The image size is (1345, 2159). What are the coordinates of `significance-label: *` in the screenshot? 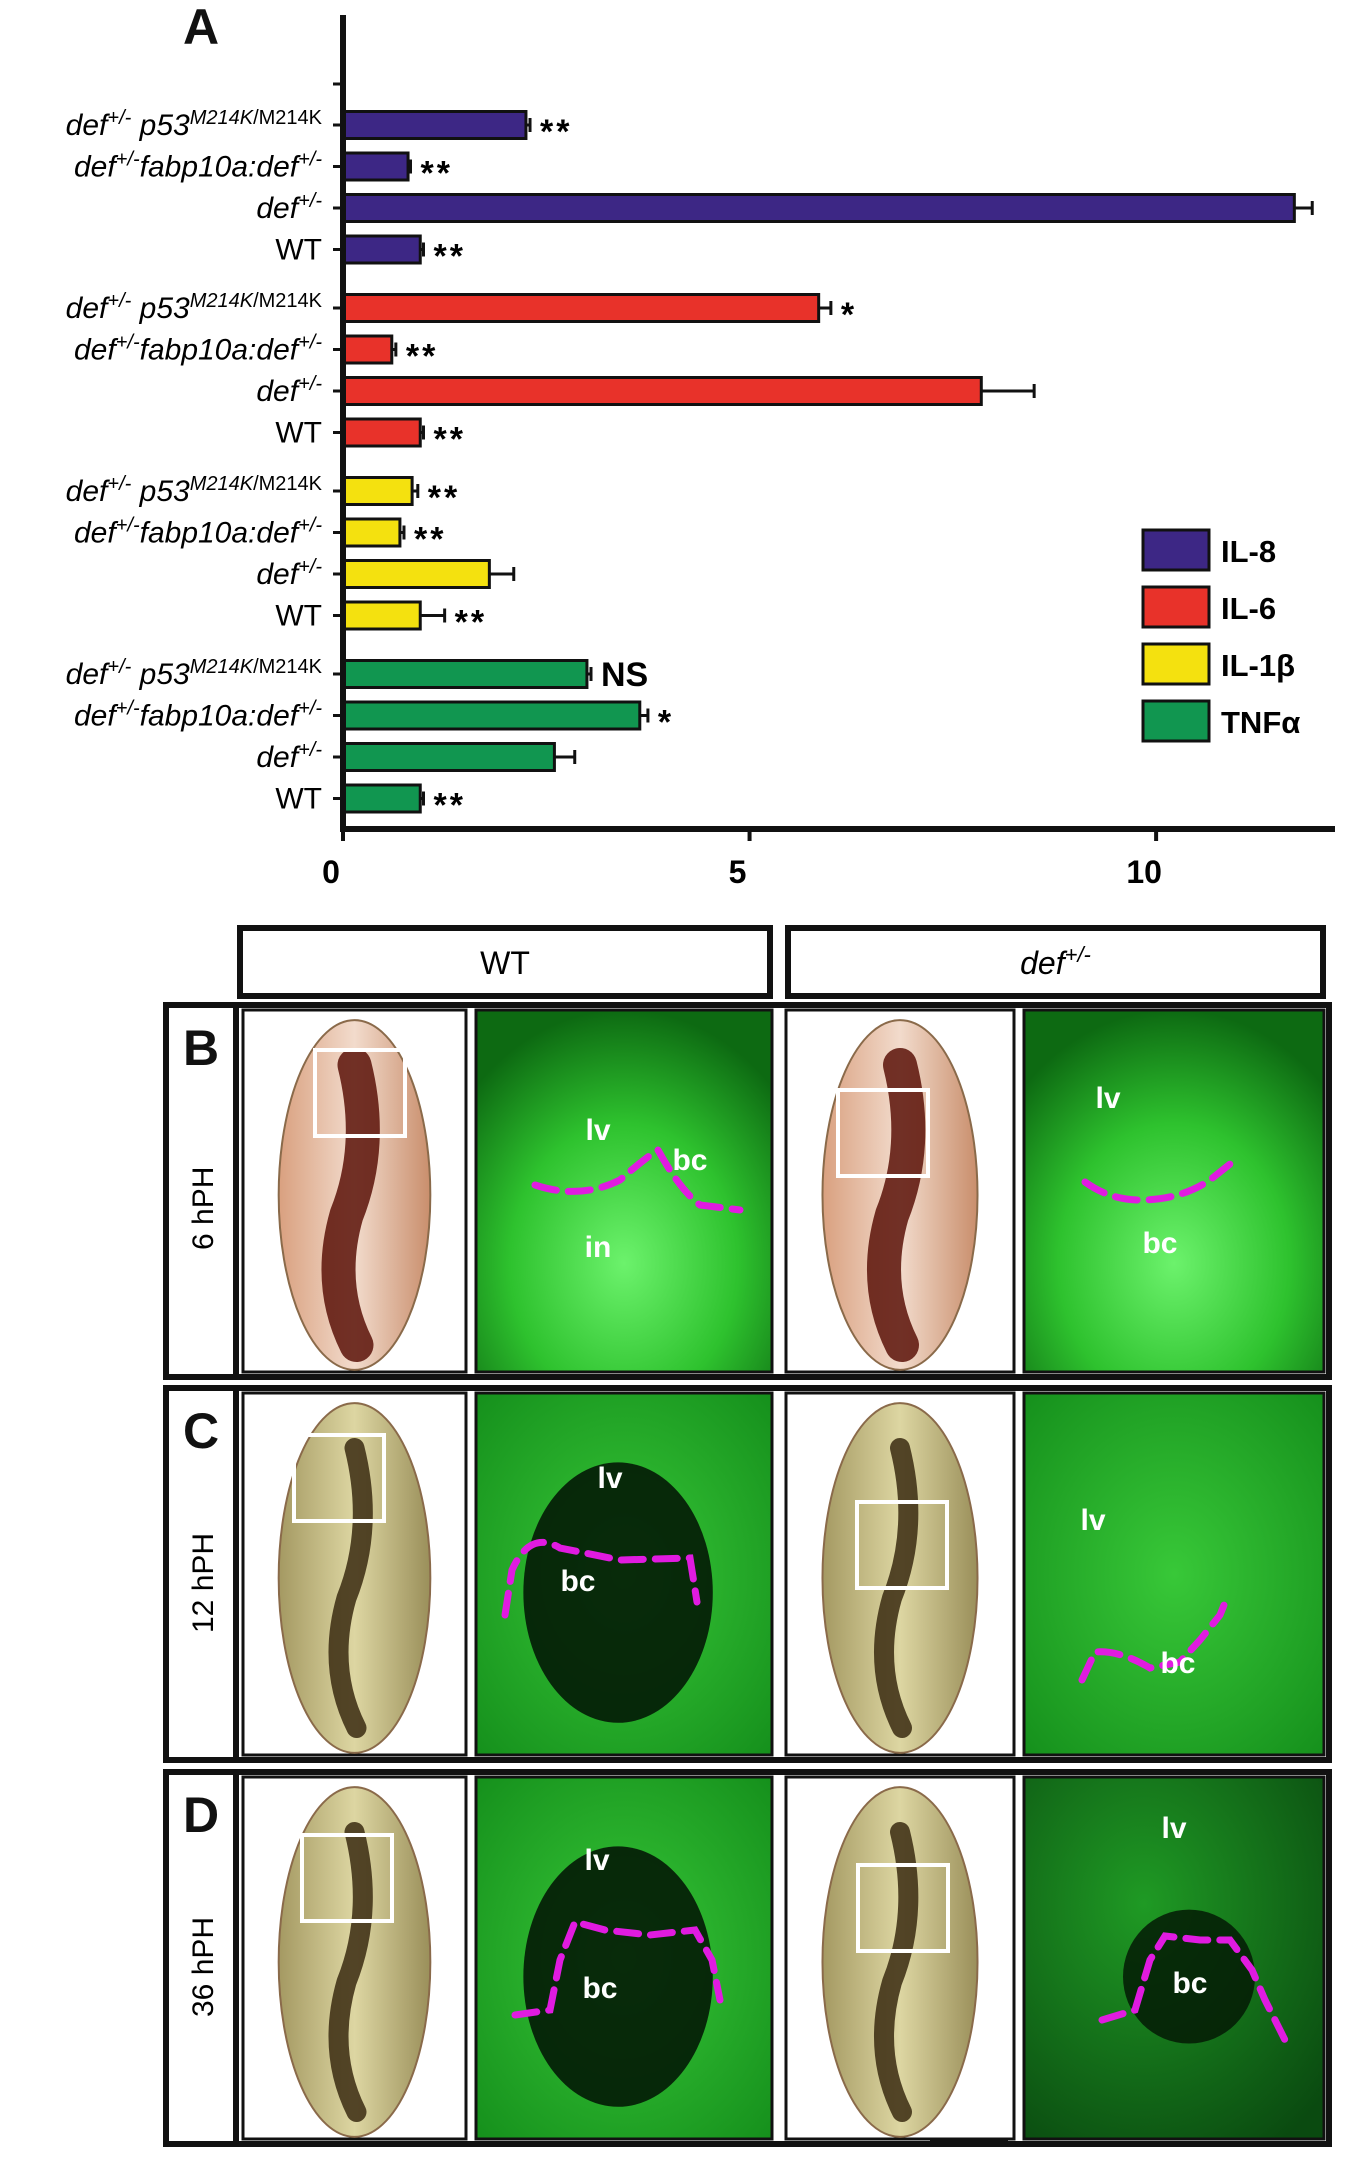 It's located at (666, 723).